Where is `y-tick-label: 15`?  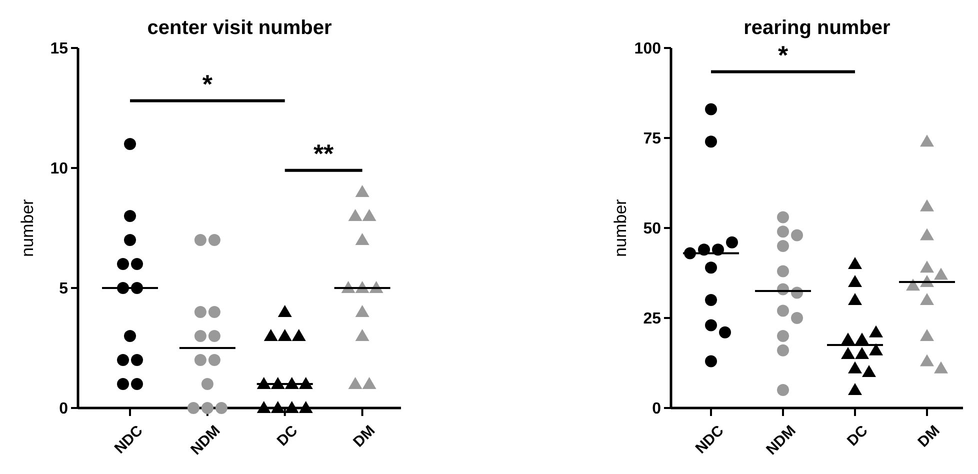
y-tick-label: 15 is located at coordinates (59, 49).